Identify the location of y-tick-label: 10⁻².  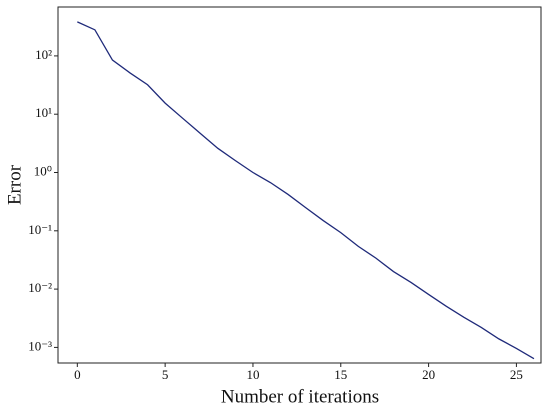
(40, 287).